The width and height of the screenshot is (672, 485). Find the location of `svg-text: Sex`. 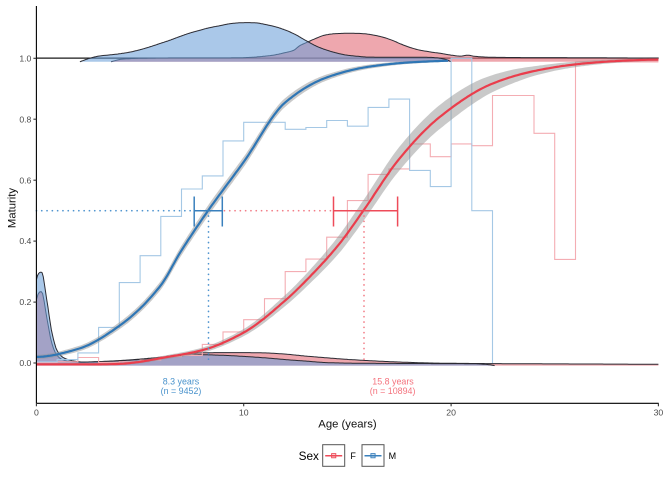

svg-text: Sex is located at coordinates (309, 456).